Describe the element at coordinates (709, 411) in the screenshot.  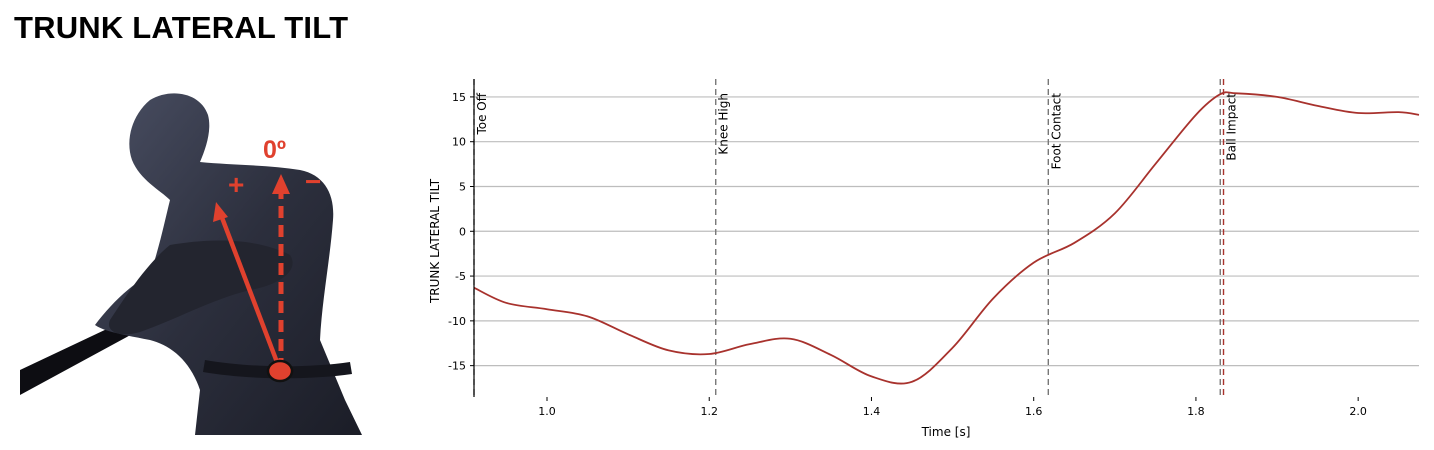
I see `x-tick-label: 1.2` at that location.